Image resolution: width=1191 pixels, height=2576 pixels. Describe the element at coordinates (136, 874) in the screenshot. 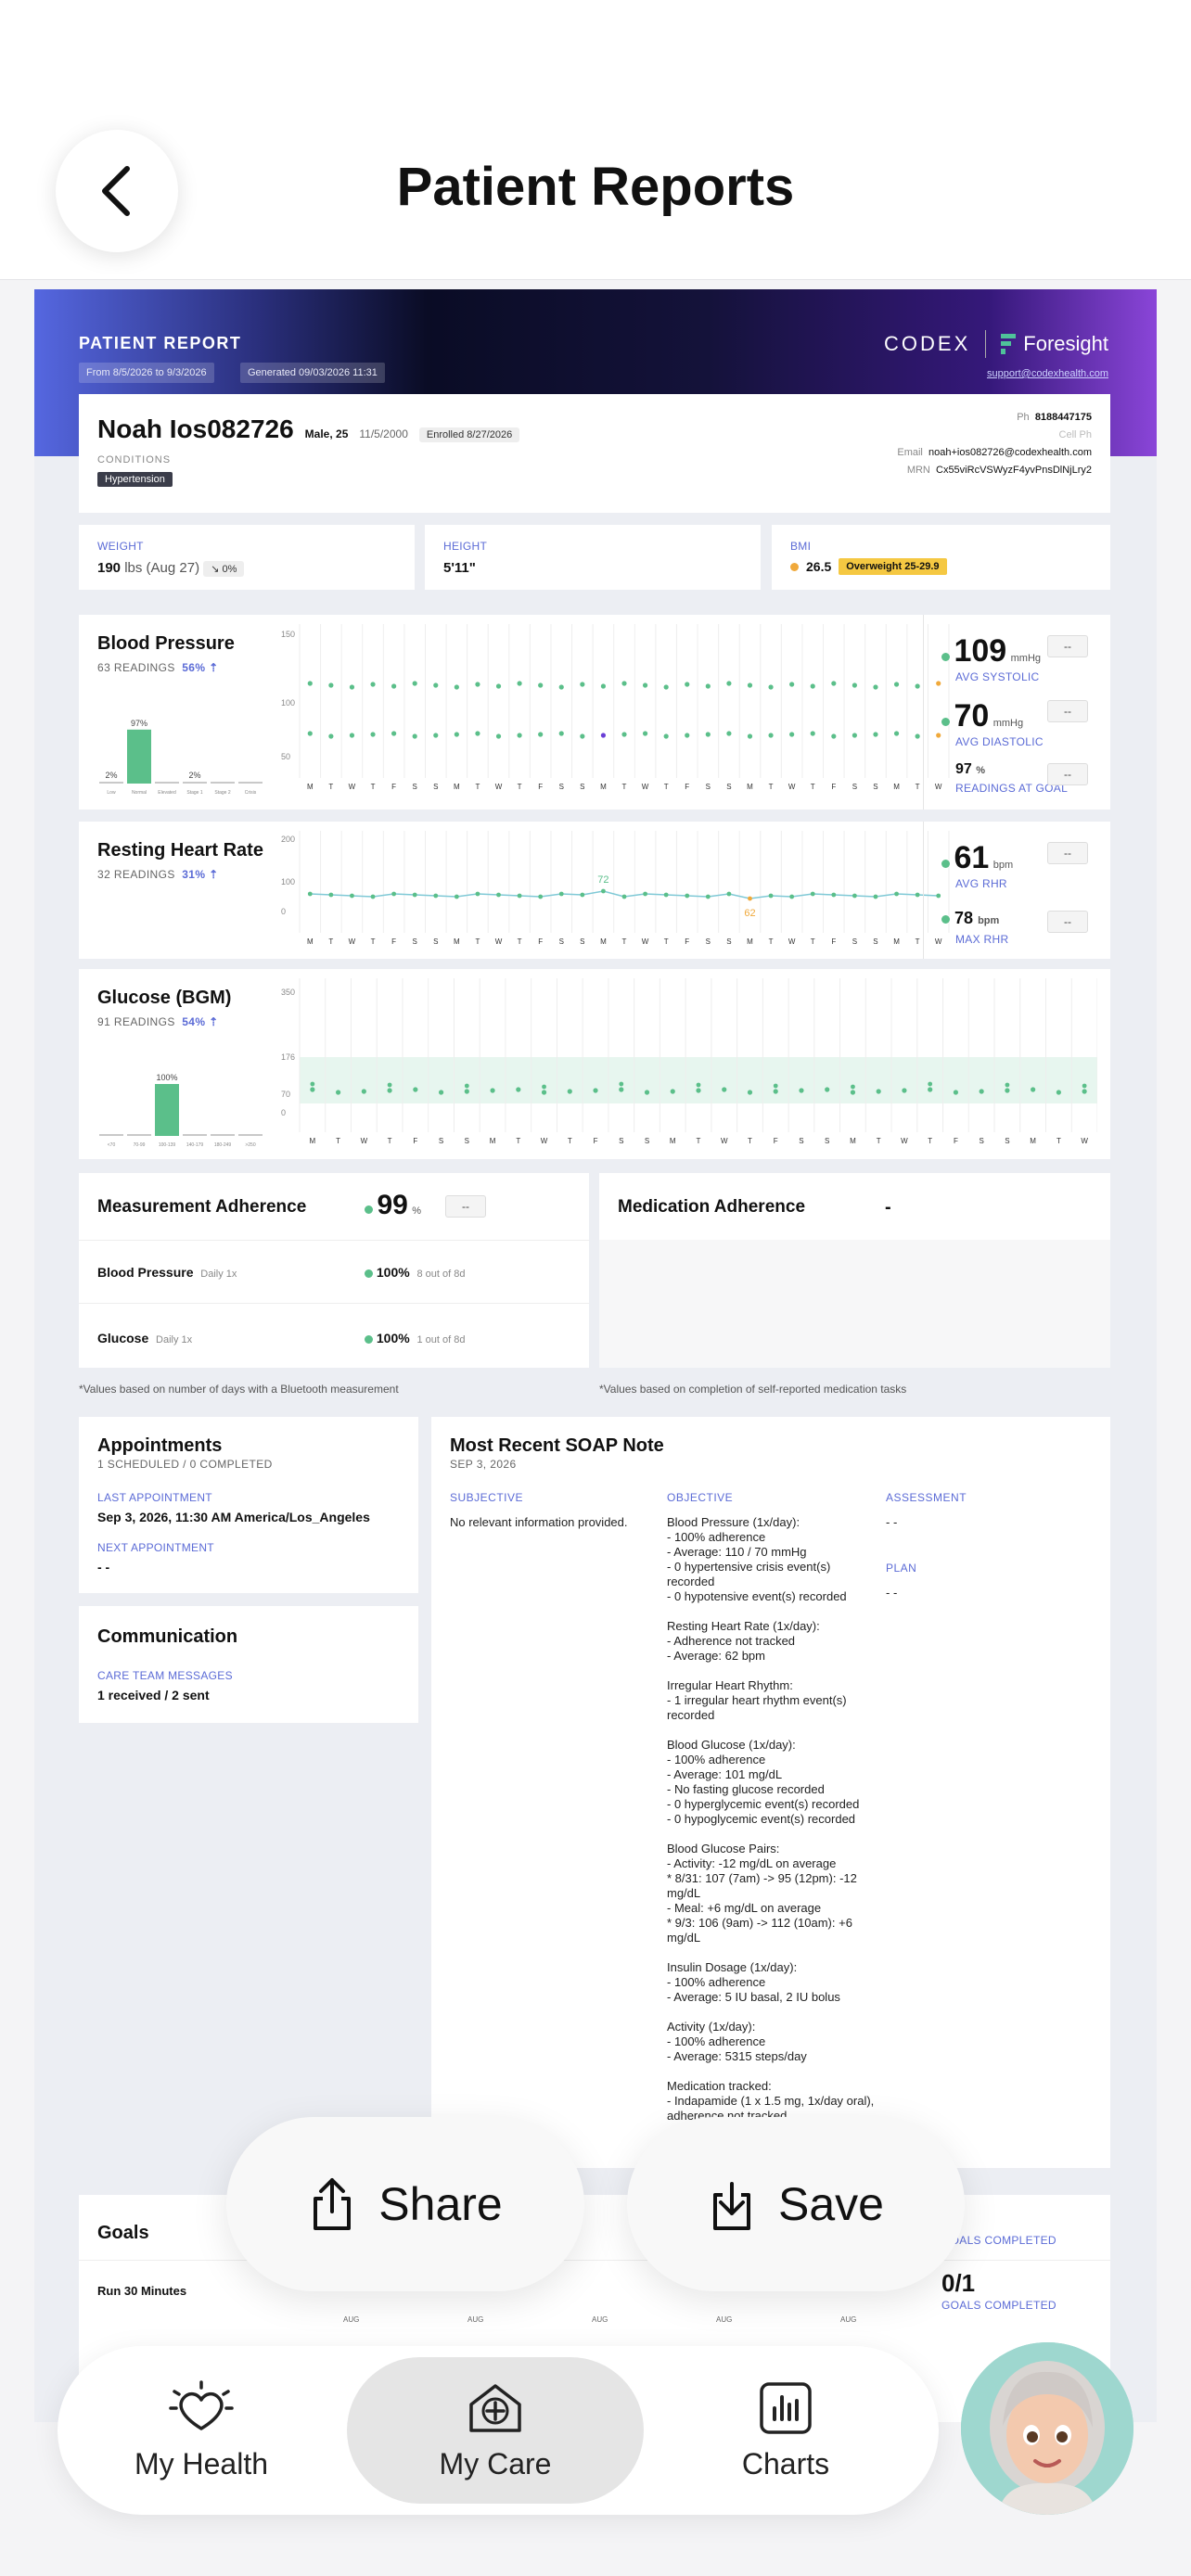

I see `hr-readings: 32 READINGS` at that location.